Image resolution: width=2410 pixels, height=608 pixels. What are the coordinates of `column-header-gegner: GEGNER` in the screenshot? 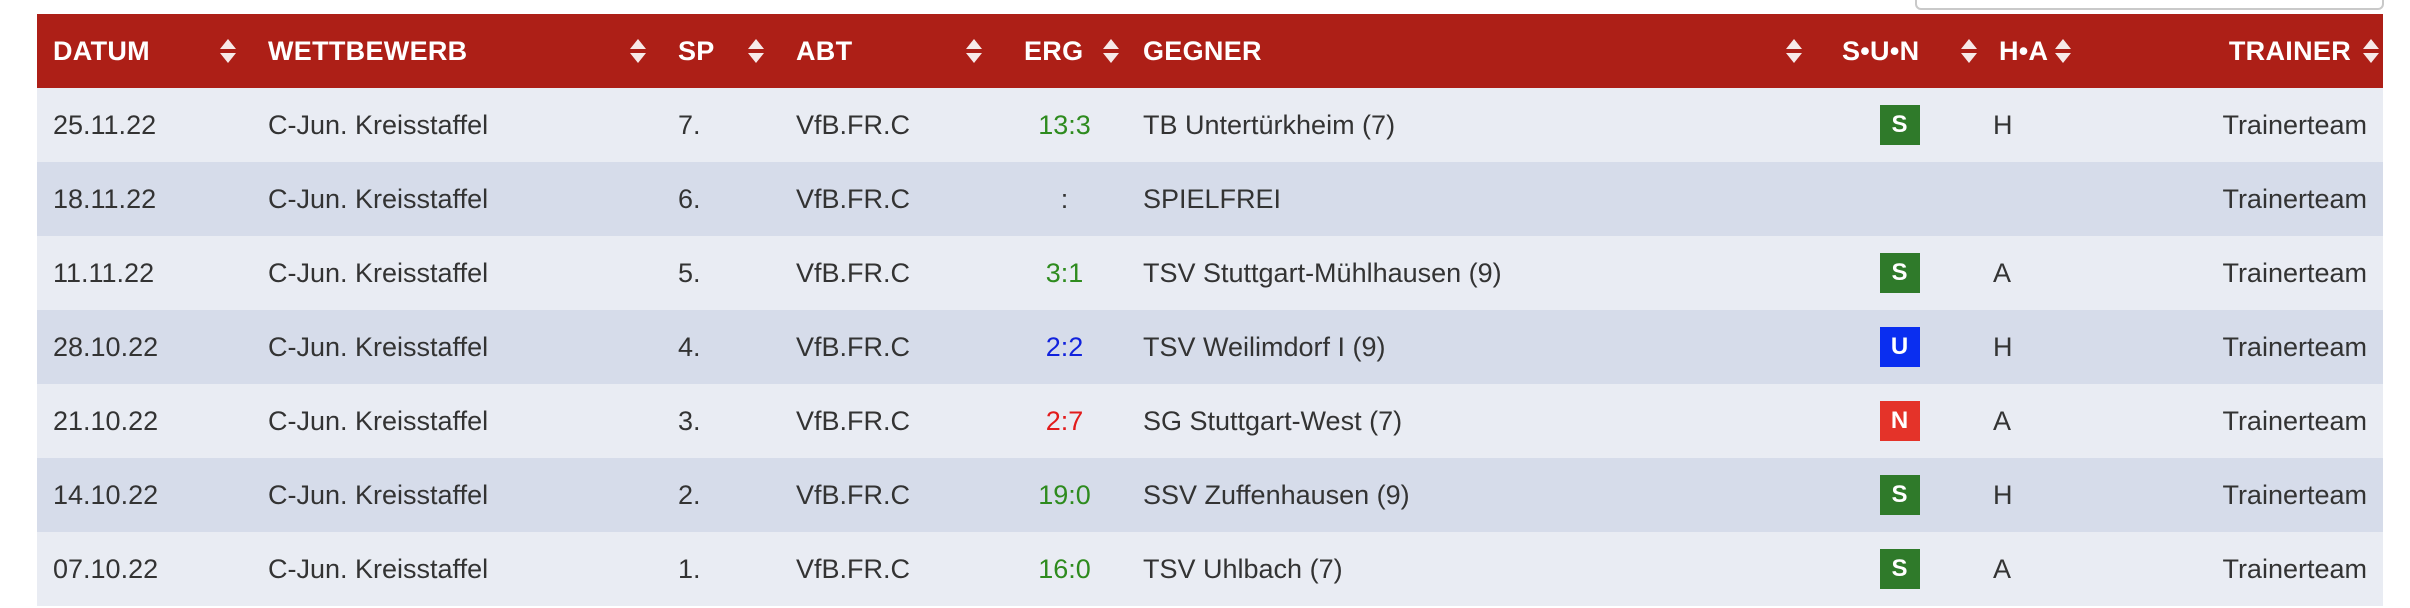 It's located at (1474, 51).